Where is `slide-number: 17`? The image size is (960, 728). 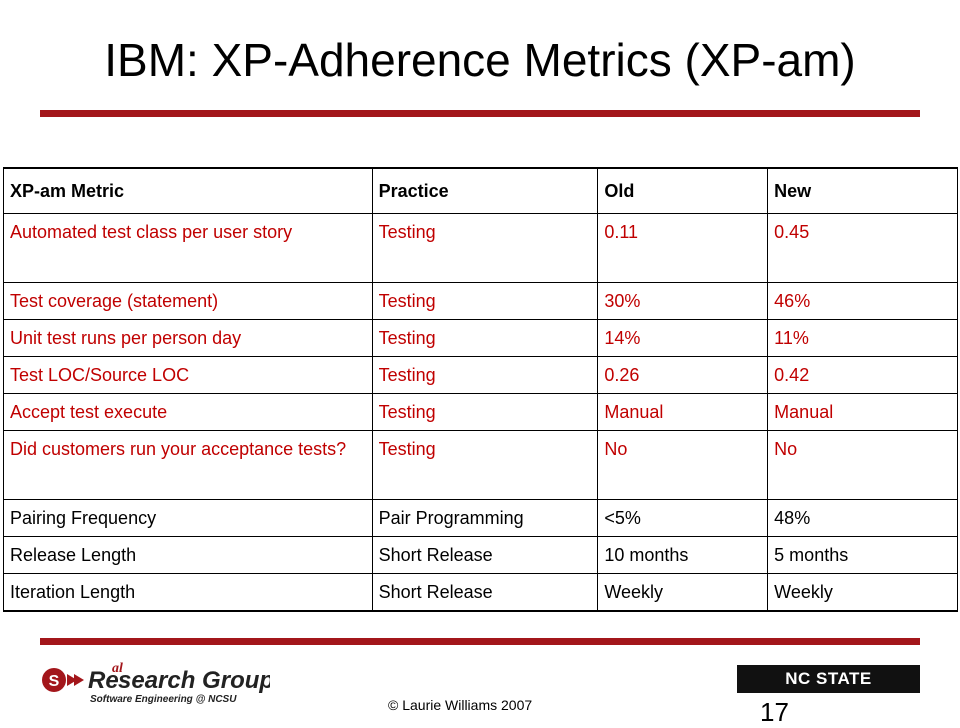
slide-number: 17 is located at coordinates (774, 712).